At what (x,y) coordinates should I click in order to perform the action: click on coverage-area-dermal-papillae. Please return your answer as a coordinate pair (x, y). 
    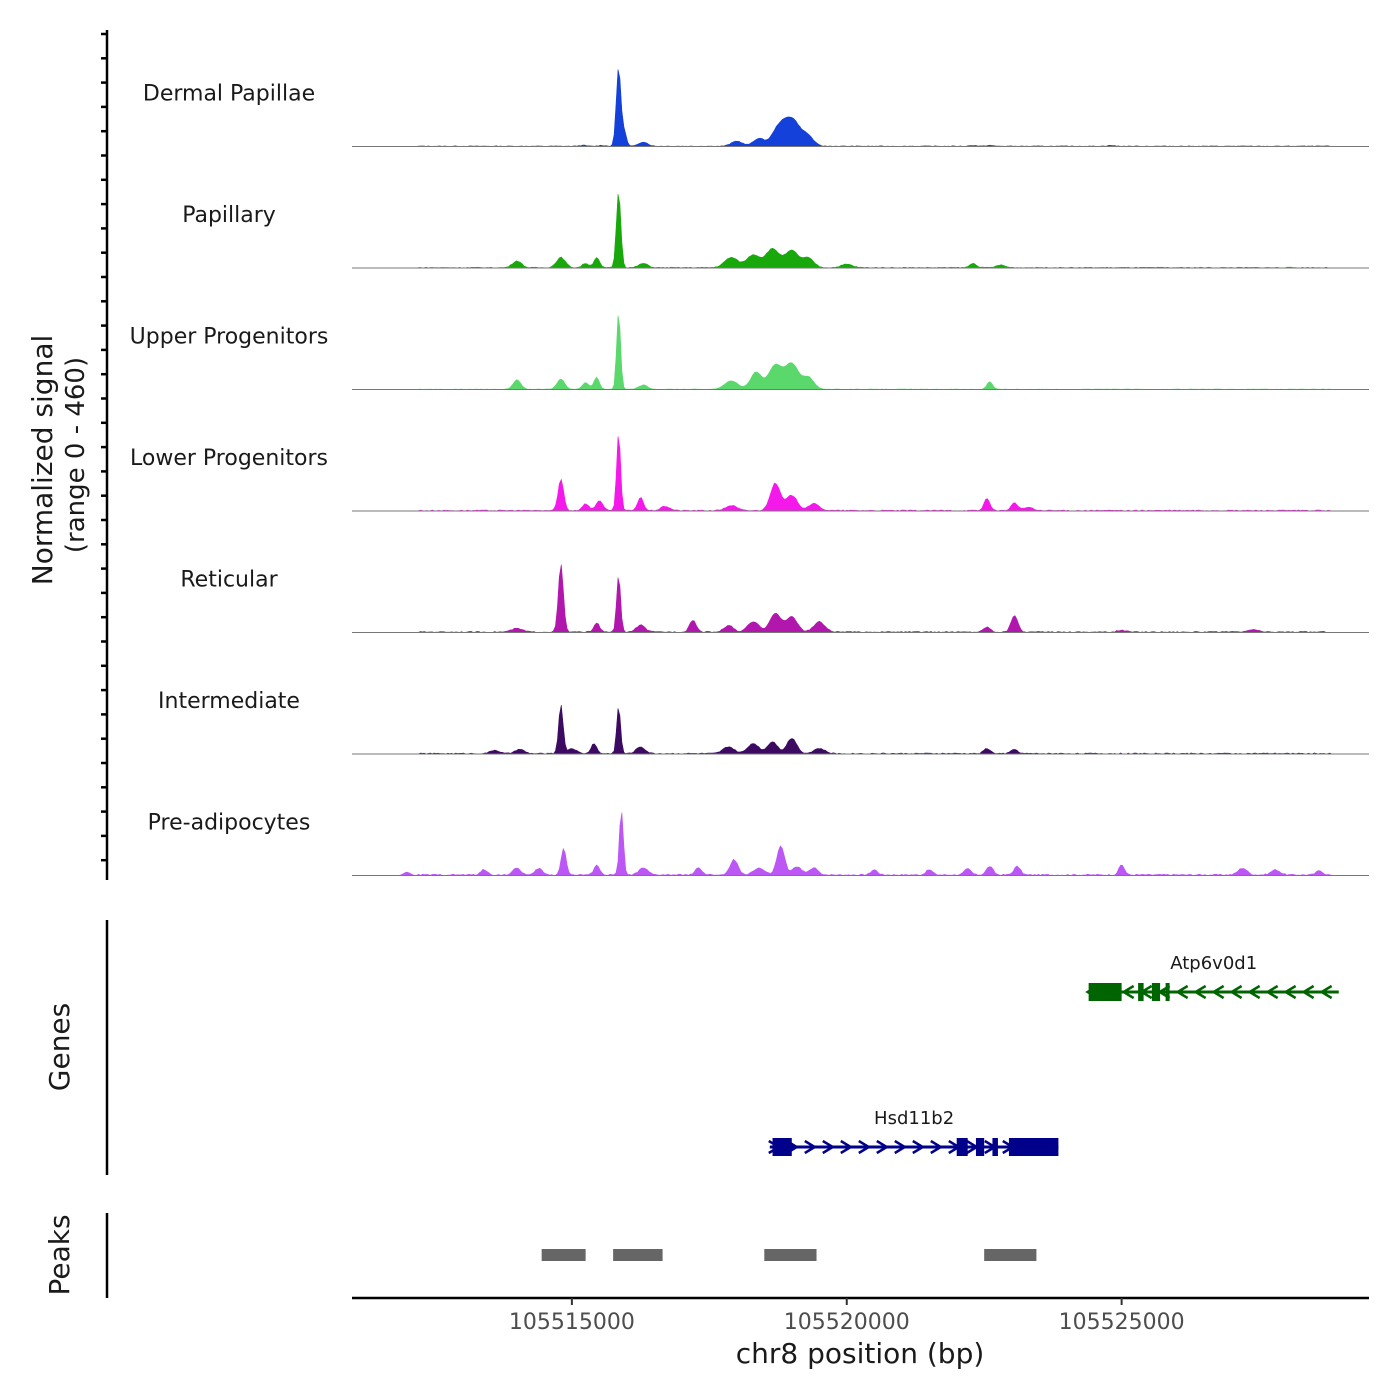
    Looking at the image, I should click on (860, 108).